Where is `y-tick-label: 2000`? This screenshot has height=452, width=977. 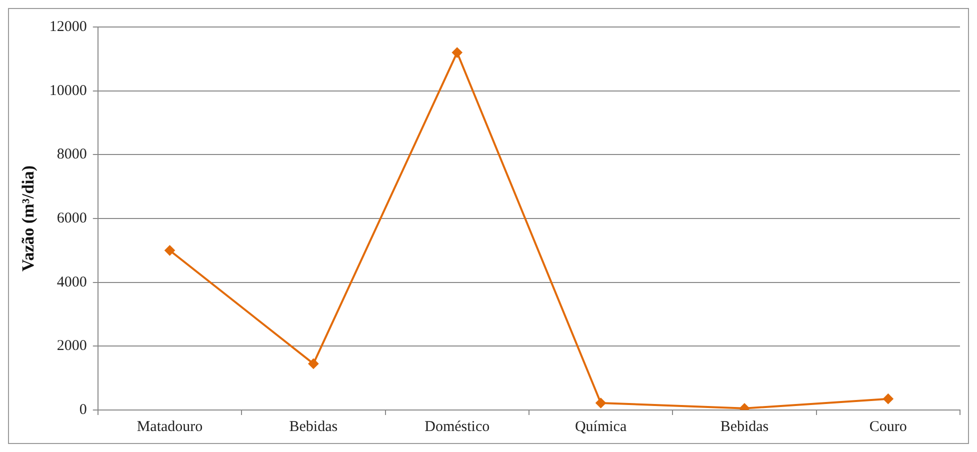
y-tick-label: 2000 is located at coordinates (71, 346).